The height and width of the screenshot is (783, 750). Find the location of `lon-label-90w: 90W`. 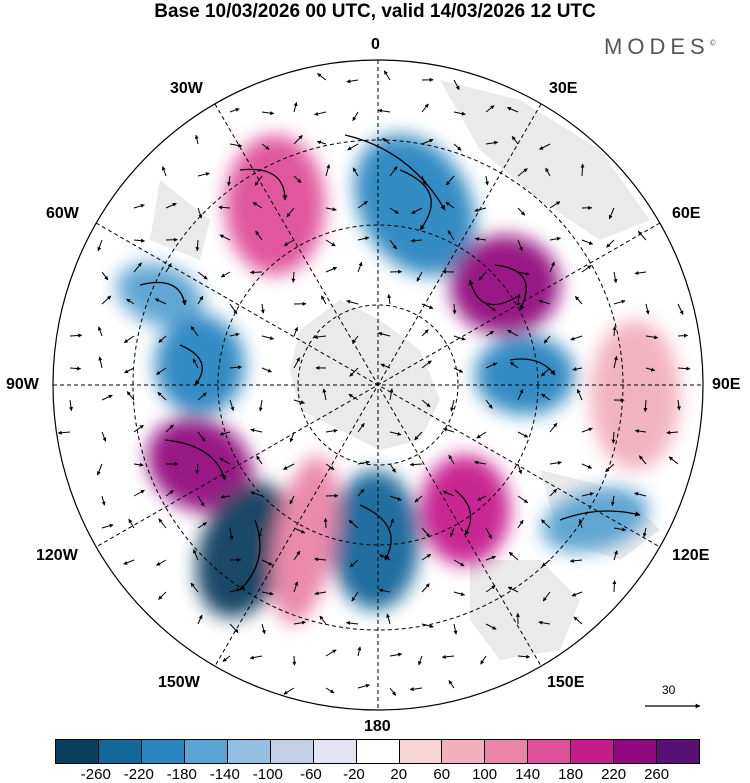

lon-label-90w: 90W is located at coordinates (22, 384).